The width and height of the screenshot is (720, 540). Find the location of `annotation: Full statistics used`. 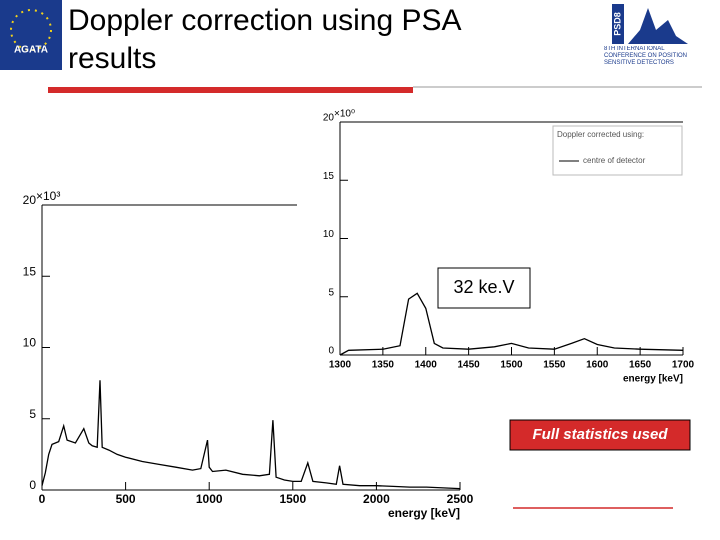

annotation: Full statistics used is located at coordinates (600, 434).